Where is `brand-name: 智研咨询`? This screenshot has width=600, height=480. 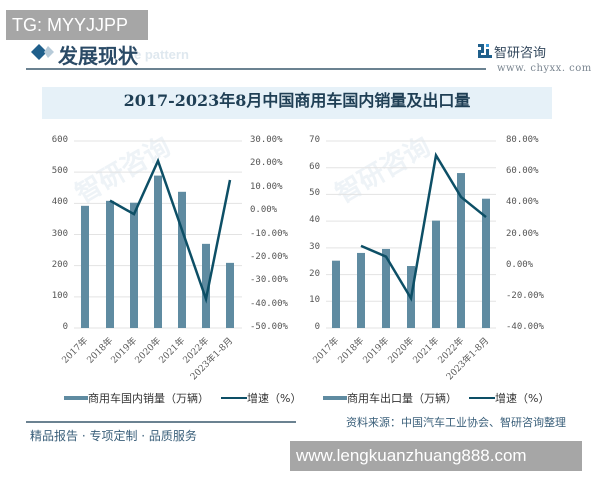
brand-name: 智研咨询 is located at coordinates (520, 53).